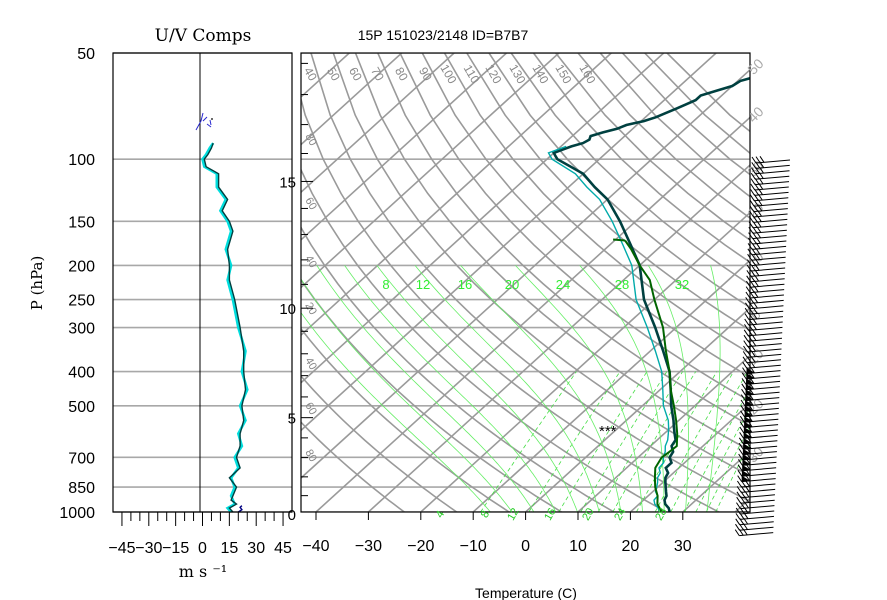  What do you see at coordinates (485, 514) in the screenshot?
I see `bottom-label-1: 8` at bounding box center [485, 514].